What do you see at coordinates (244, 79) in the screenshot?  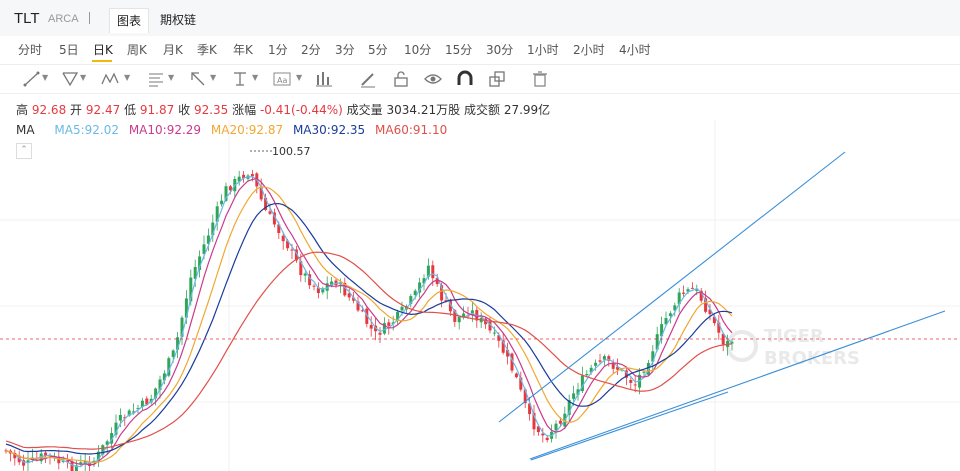 I see `measure-tool-icon` at bounding box center [244, 79].